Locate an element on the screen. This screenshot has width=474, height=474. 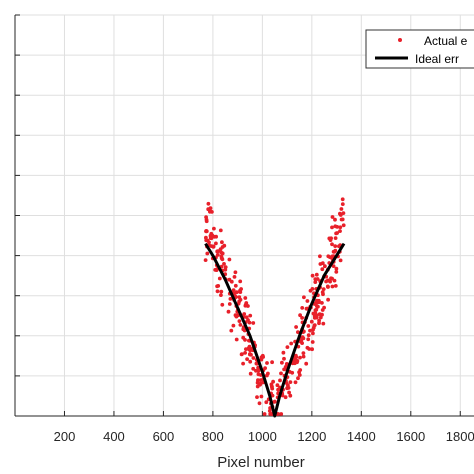
x-tick-label: 200 is located at coordinates (65, 436).